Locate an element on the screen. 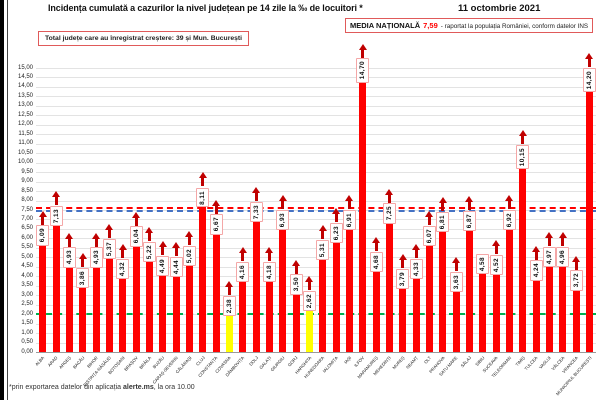 This screenshot has height=400, width=600. left-window-edge is located at coordinates (2, 200).